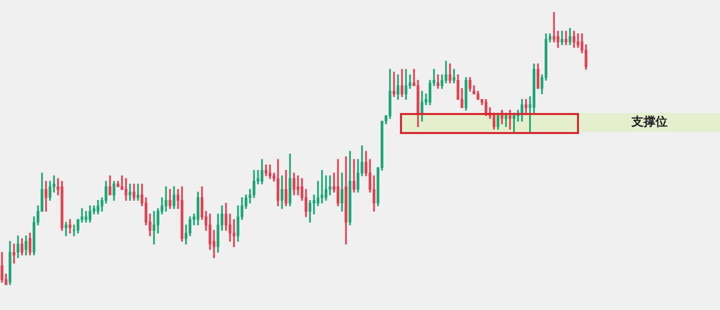  Describe the element at coordinates (649, 121) in the screenshot. I see `band-label: 支撑位` at that location.